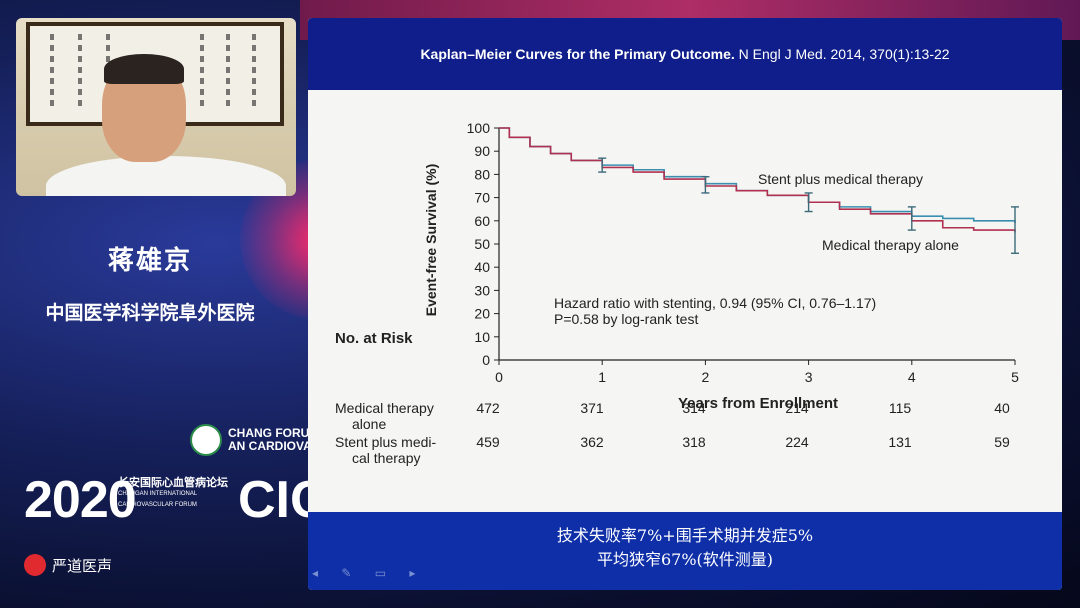 The width and height of the screenshot is (1080, 608). I want to click on risk-cell: 459, so click(488, 442).